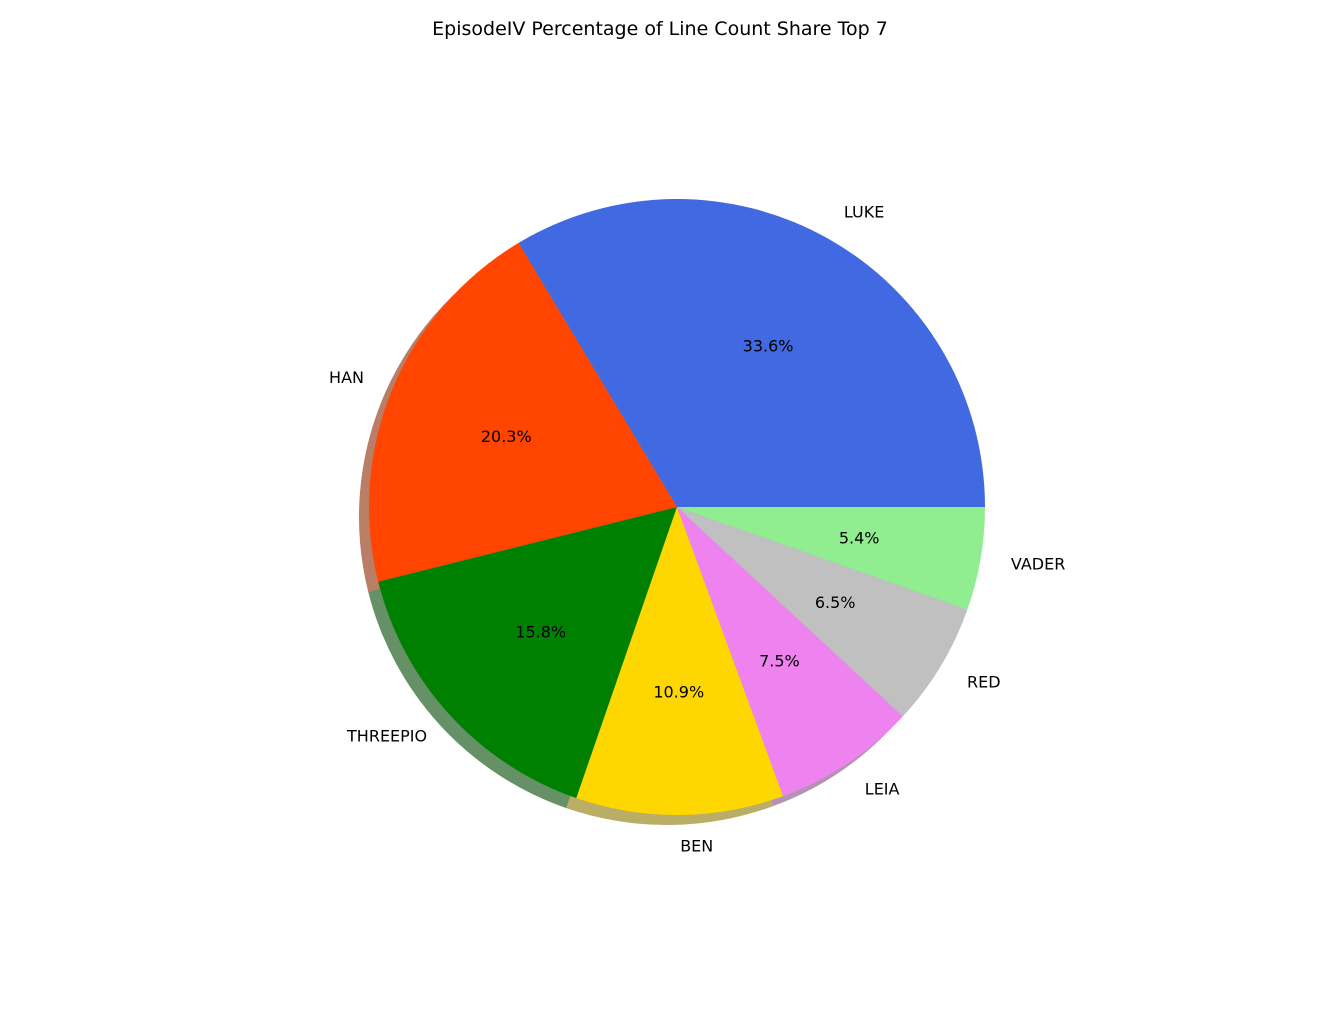 This screenshot has height=1020, width=1320. What do you see at coordinates (1038, 564) in the screenshot?
I see `slice-label-vader: VADER` at bounding box center [1038, 564].